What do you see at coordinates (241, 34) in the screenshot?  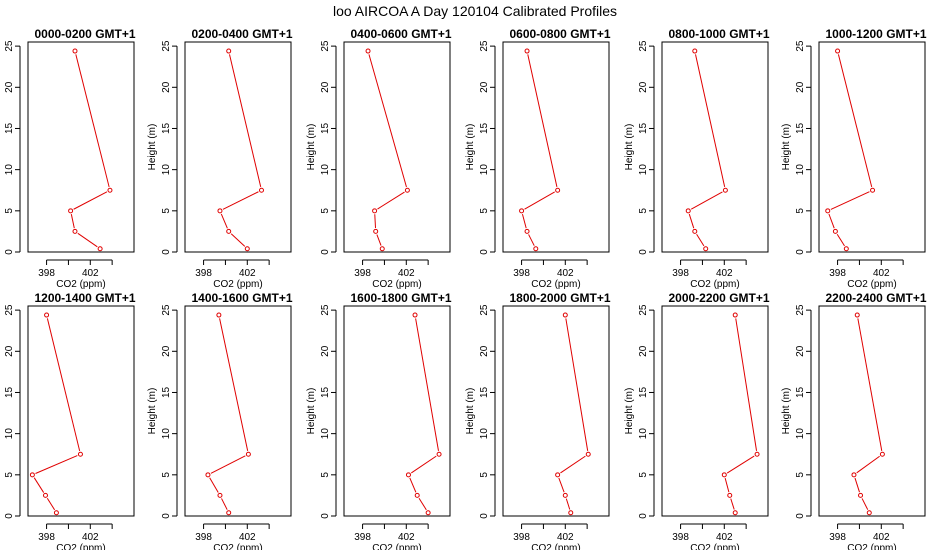 I see `panel-title: 0200-0400 GMT+1` at bounding box center [241, 34].